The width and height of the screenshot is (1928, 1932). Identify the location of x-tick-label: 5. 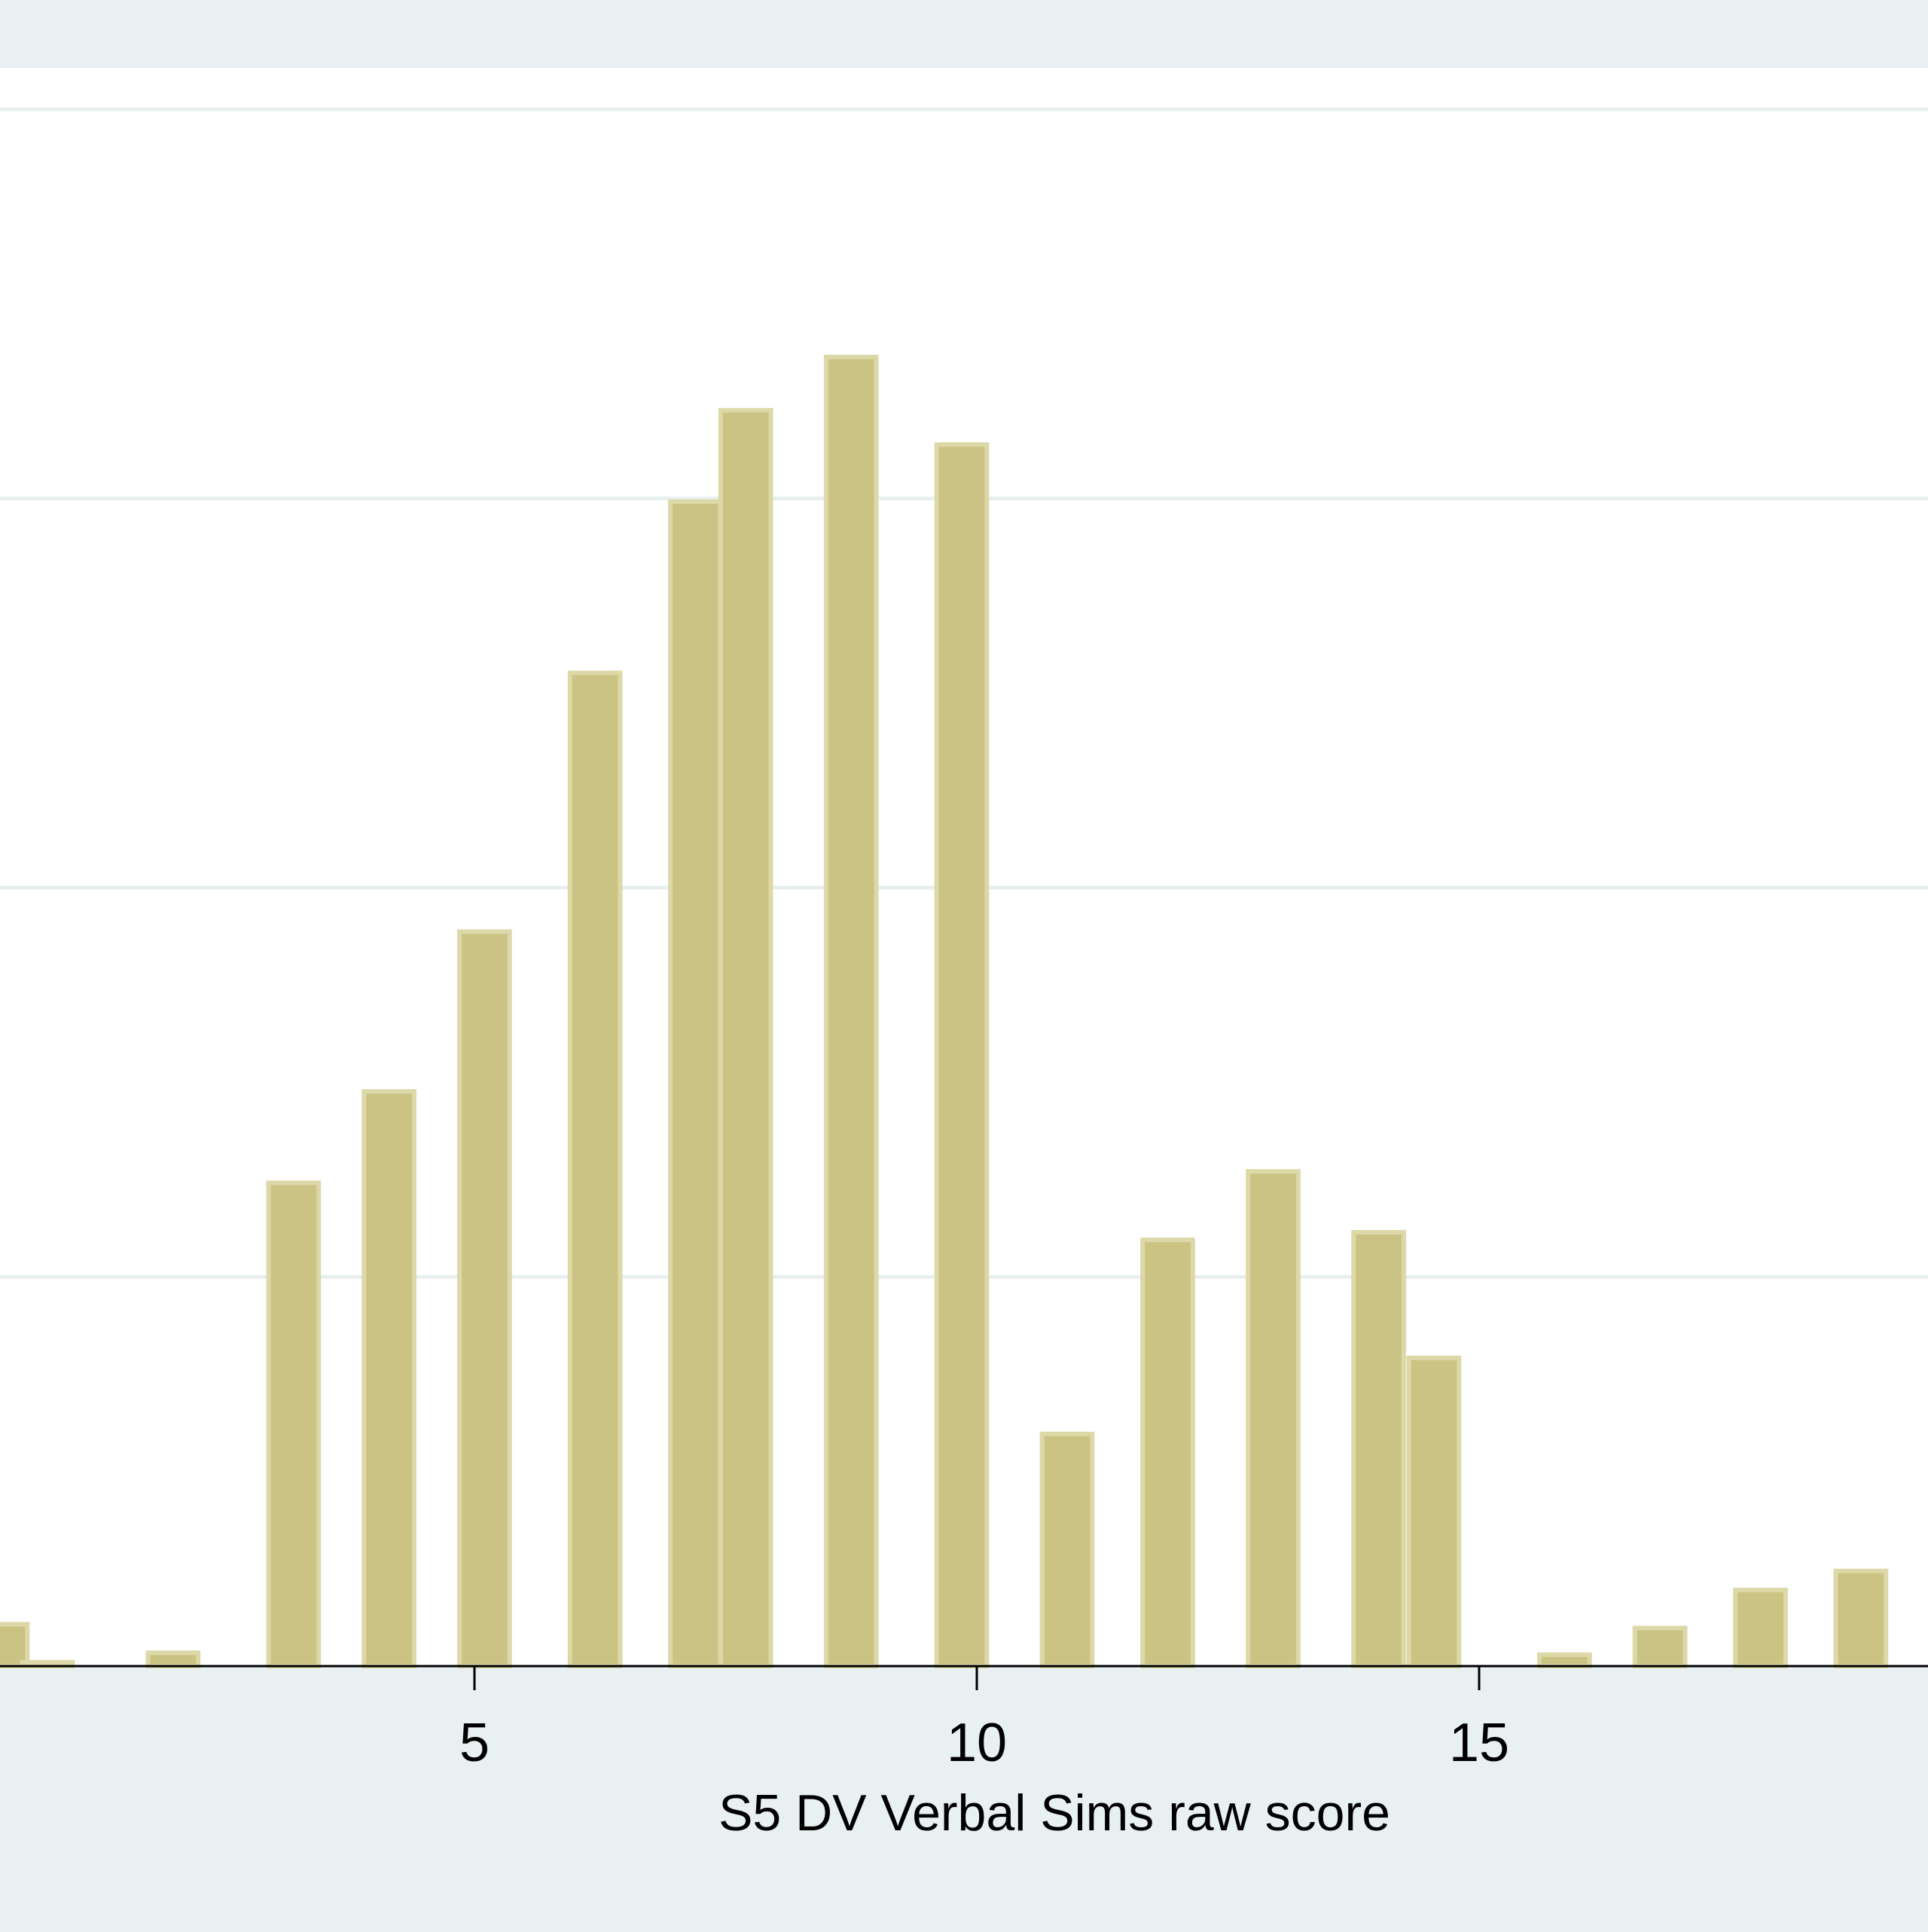
(474, 1743).